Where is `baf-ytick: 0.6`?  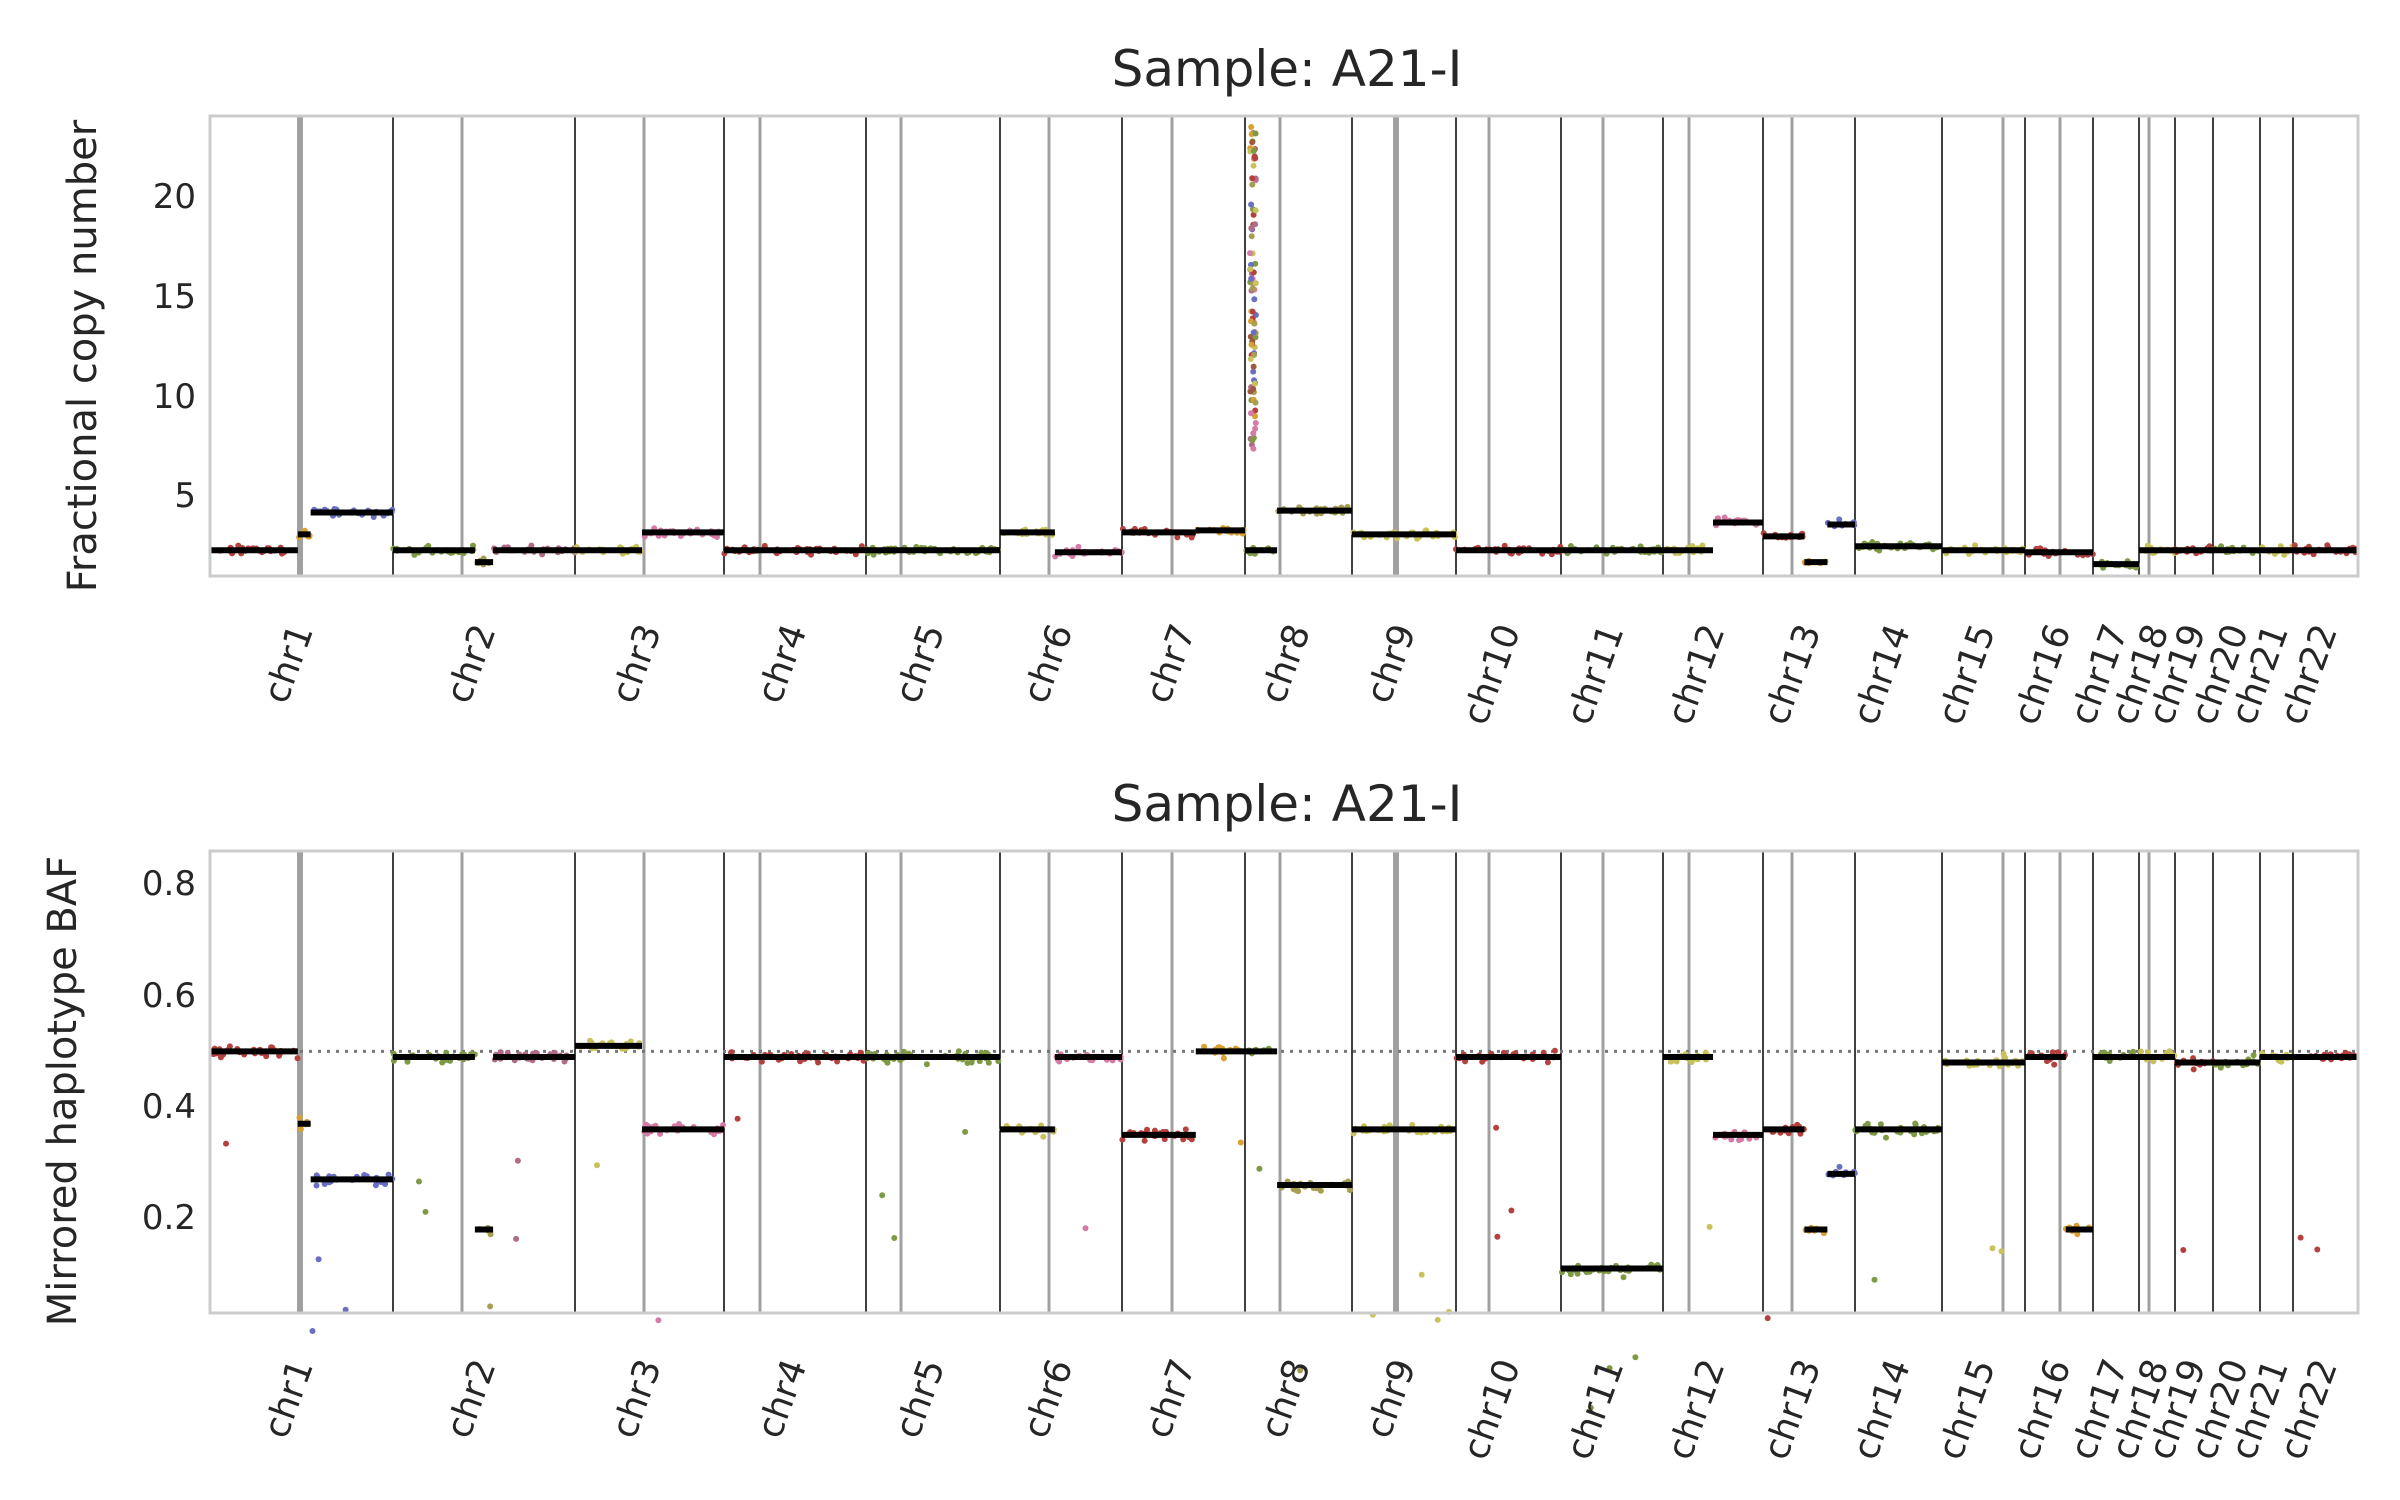 baf-ytick: 0.6 is located at coordinates (169, 996).